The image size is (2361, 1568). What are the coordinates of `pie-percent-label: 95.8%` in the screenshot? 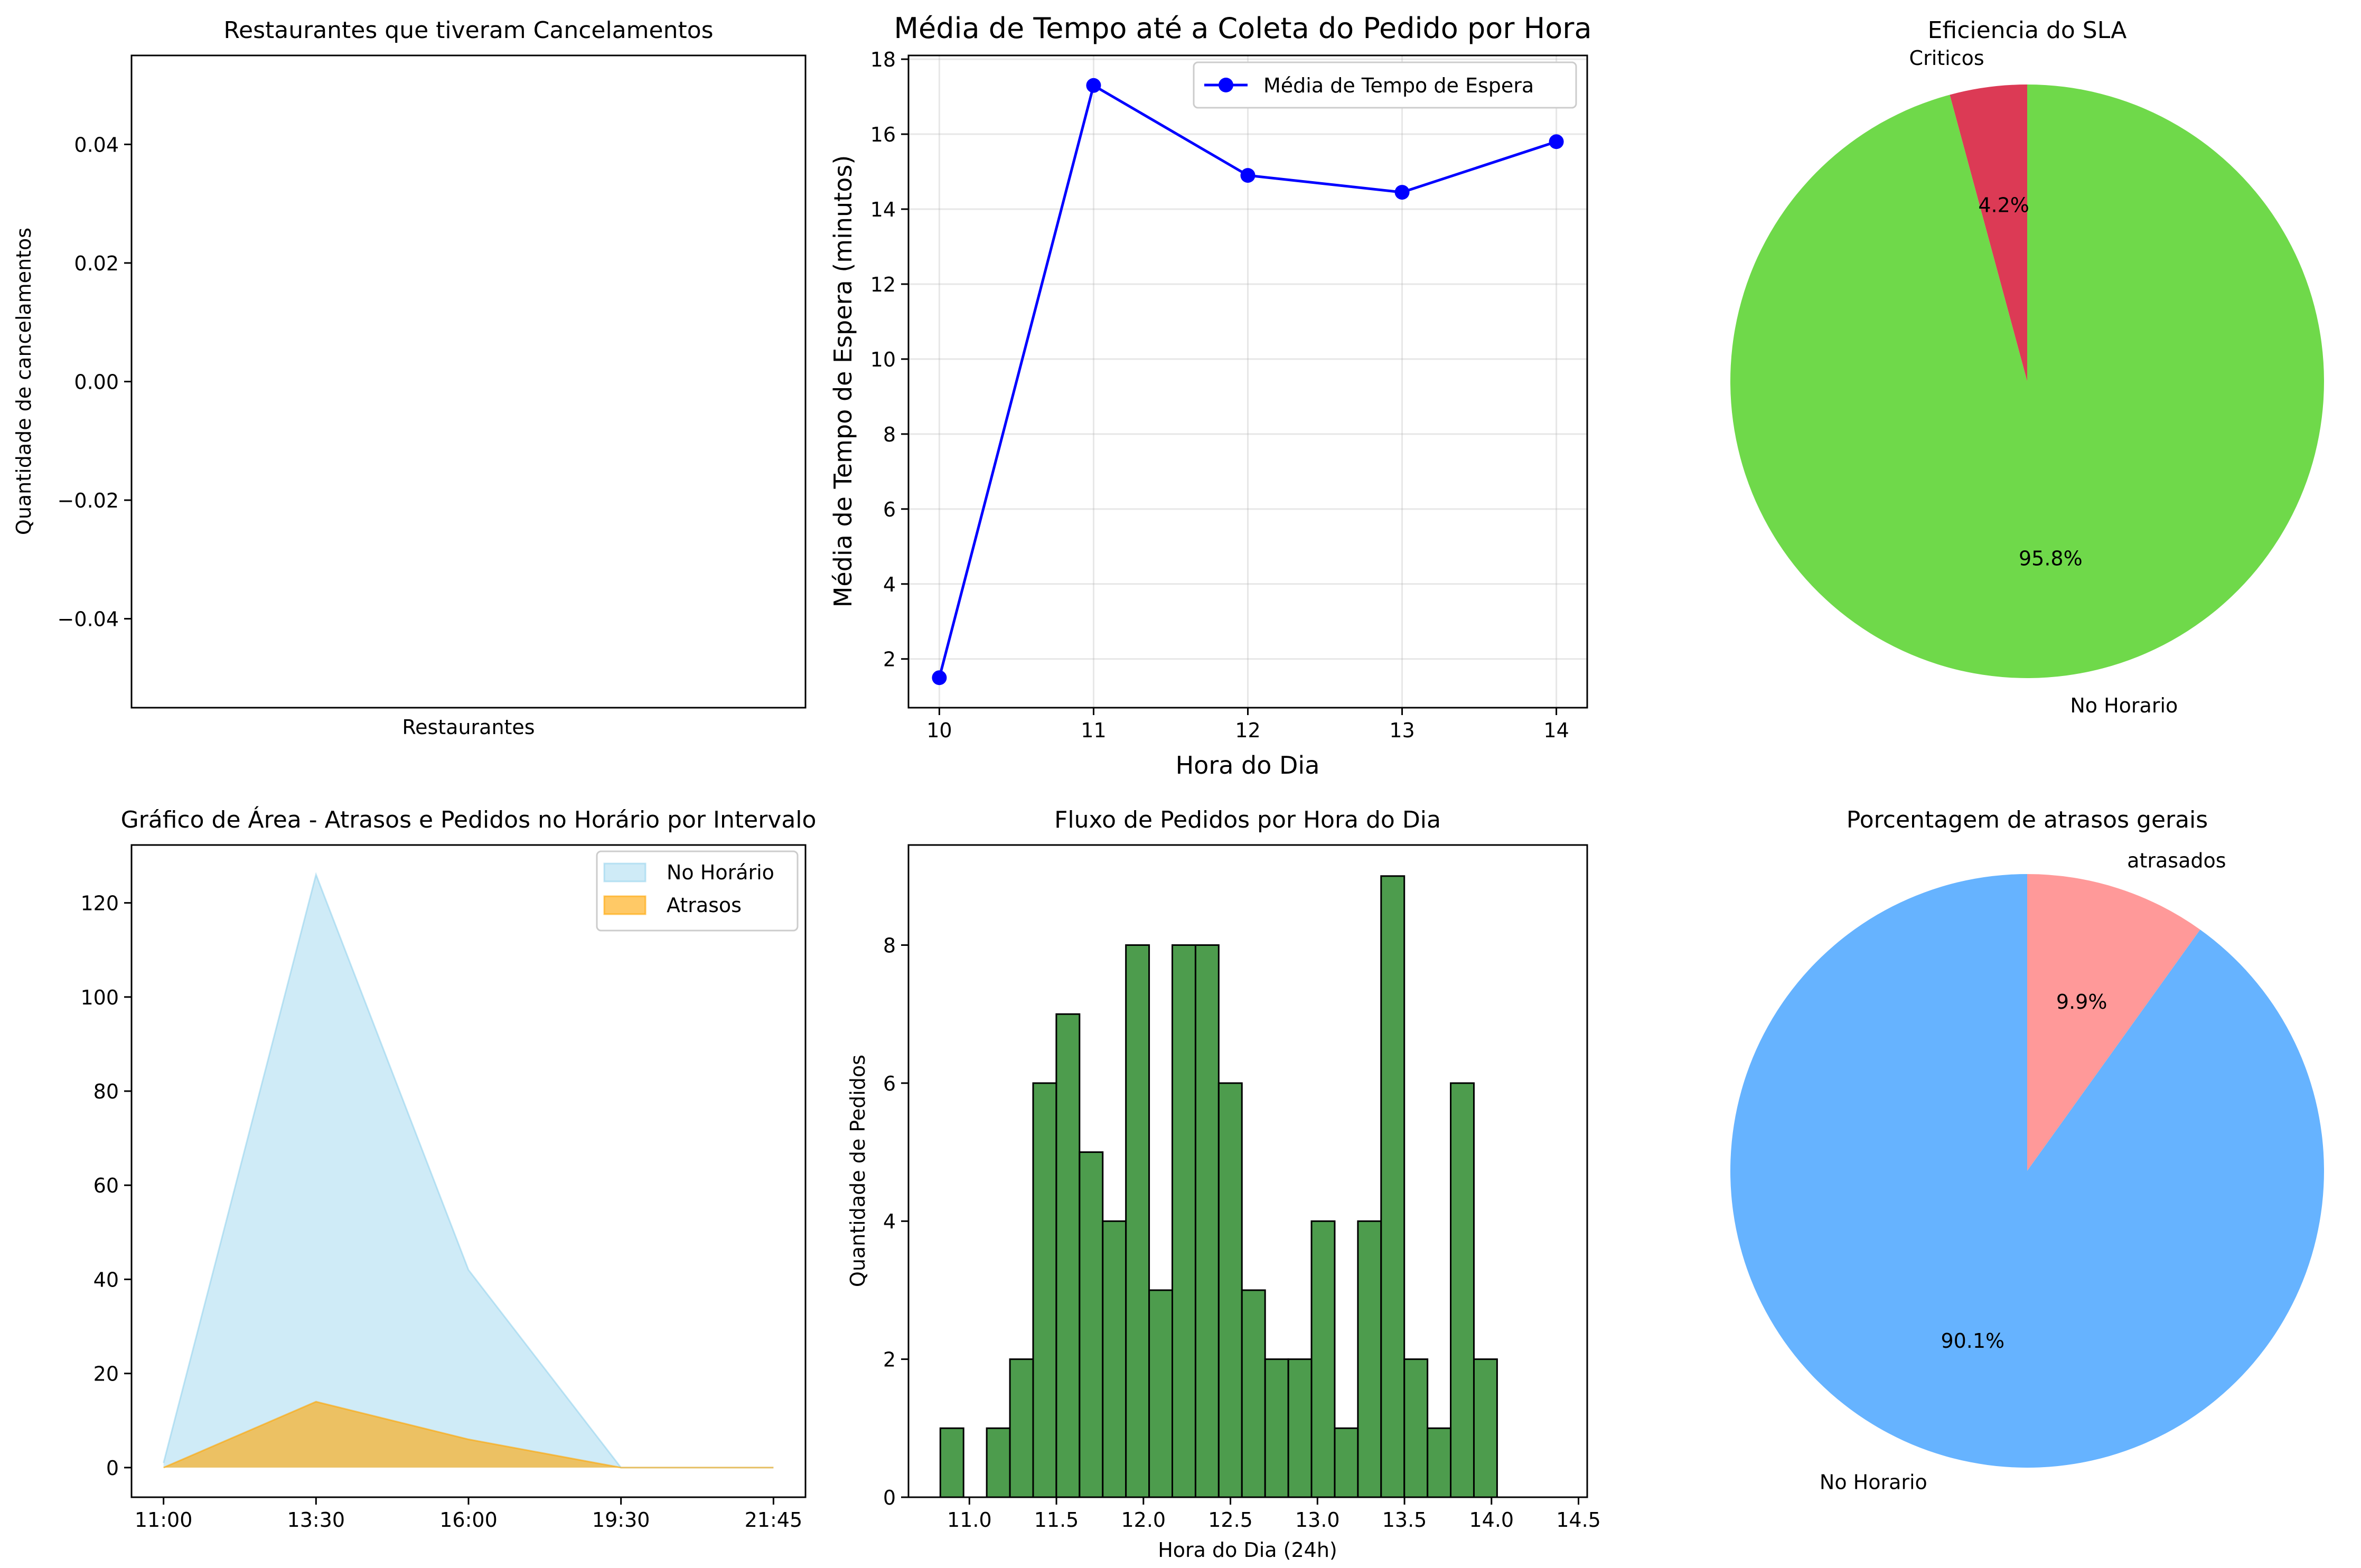 It's located at (2051, 558).